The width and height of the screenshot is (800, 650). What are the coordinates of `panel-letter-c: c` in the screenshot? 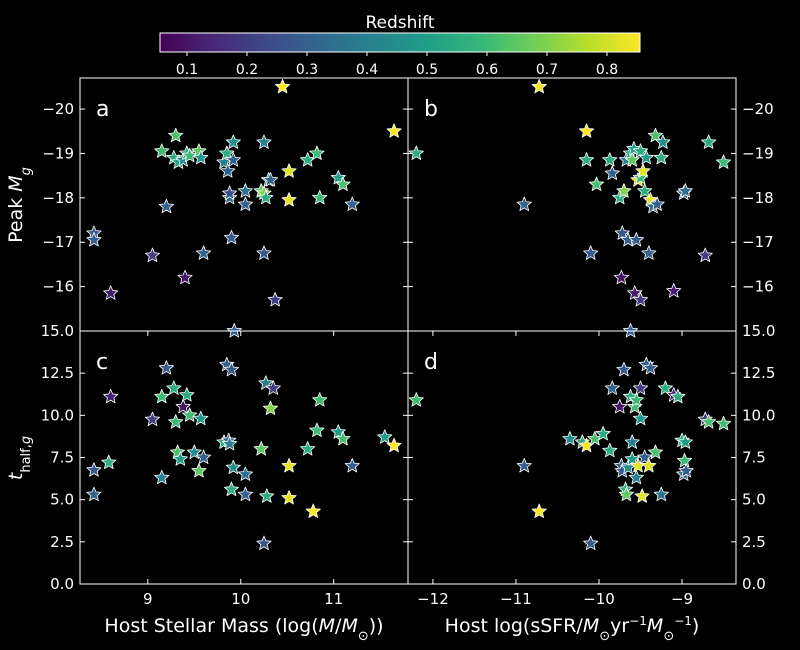 It's located at (102, 362).